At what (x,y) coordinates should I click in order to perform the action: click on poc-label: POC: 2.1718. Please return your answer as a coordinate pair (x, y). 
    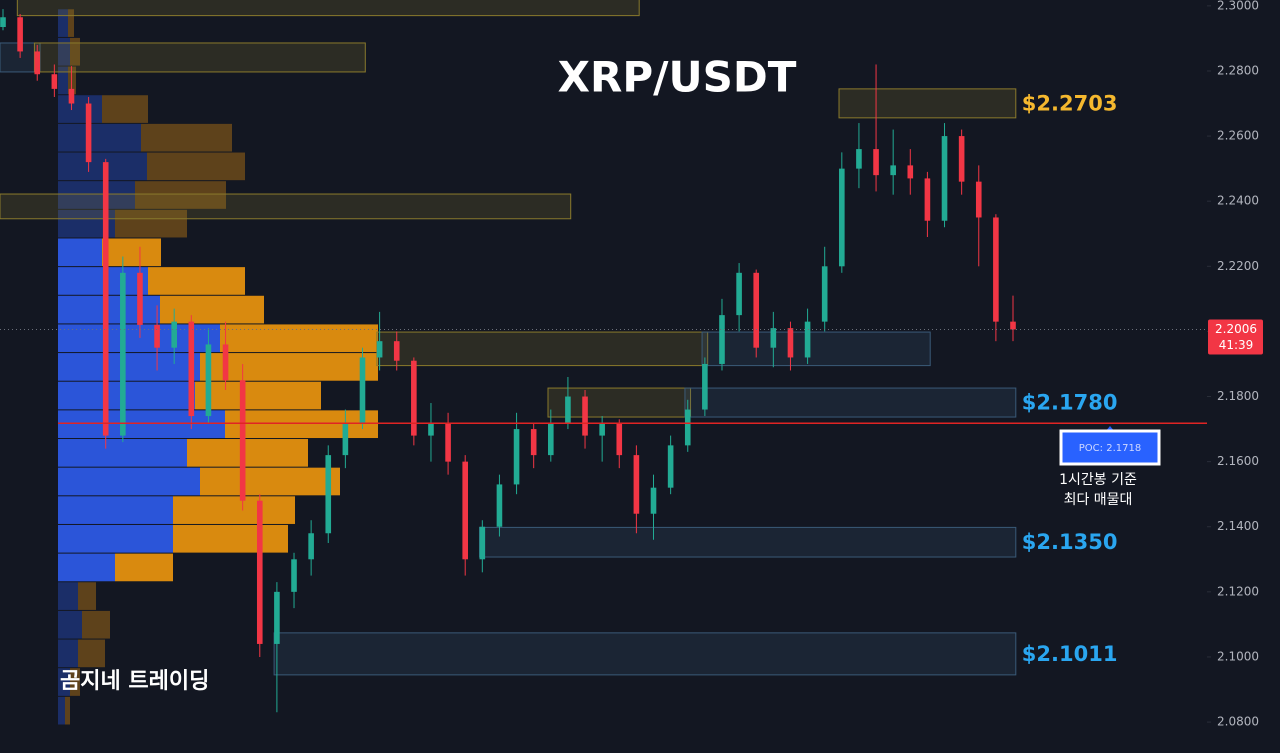
    Looking at the image, I should click on (1110, 448).